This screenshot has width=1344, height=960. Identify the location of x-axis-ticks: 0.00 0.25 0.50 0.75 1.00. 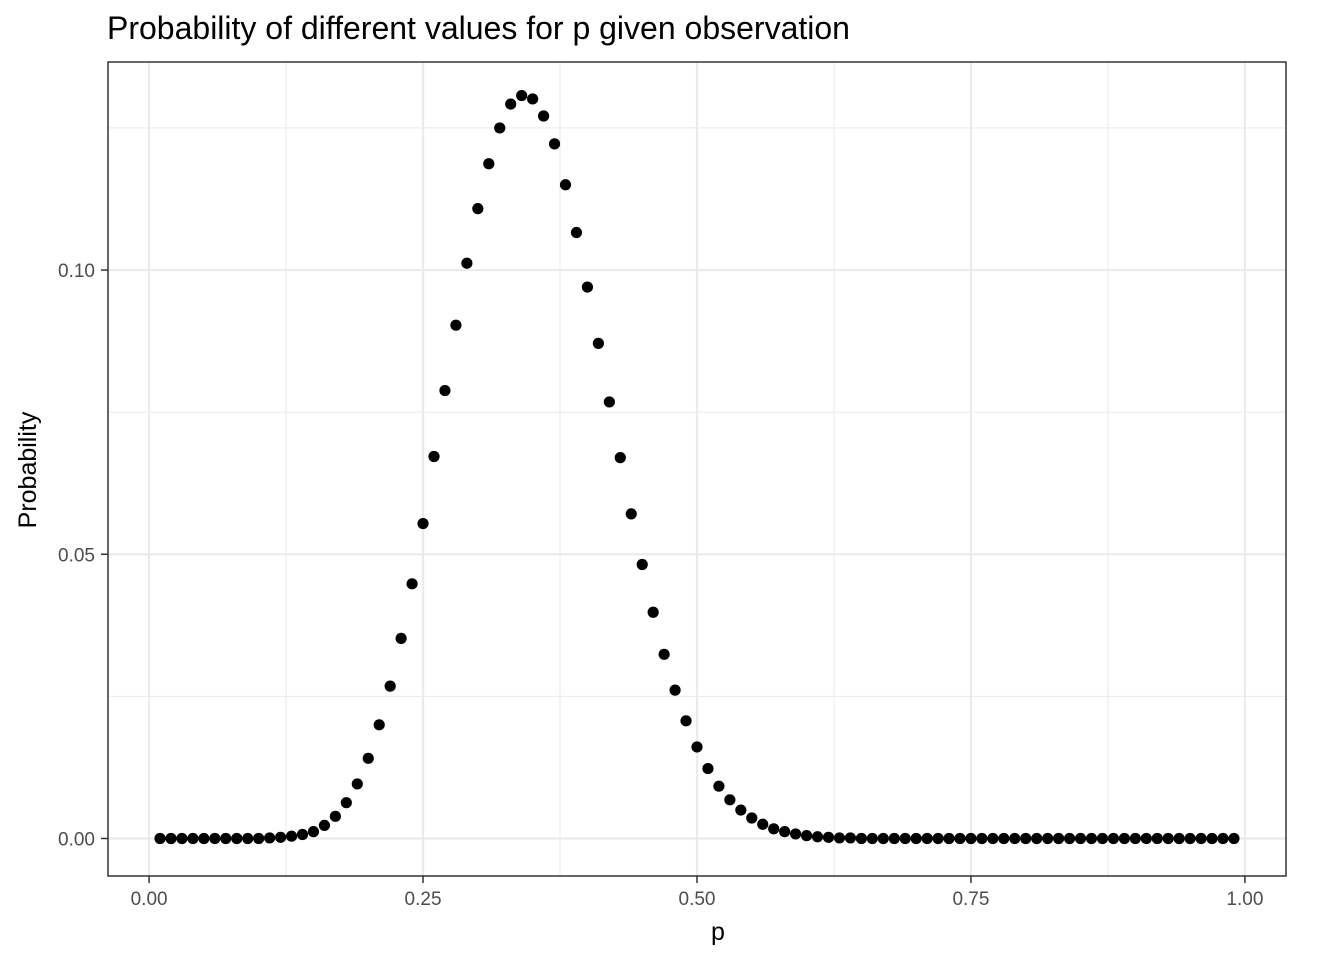
(697, 893).